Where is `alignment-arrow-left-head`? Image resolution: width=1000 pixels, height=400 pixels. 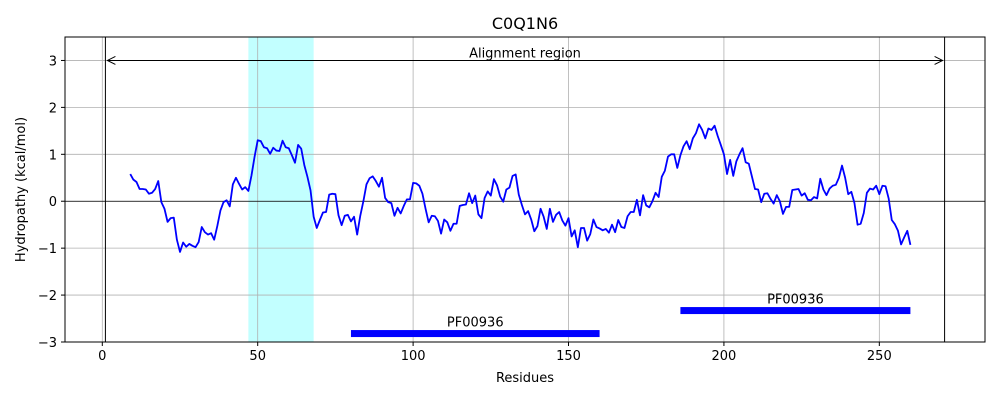 alignment-arrow-left-head is located at coordinates (111, 60).